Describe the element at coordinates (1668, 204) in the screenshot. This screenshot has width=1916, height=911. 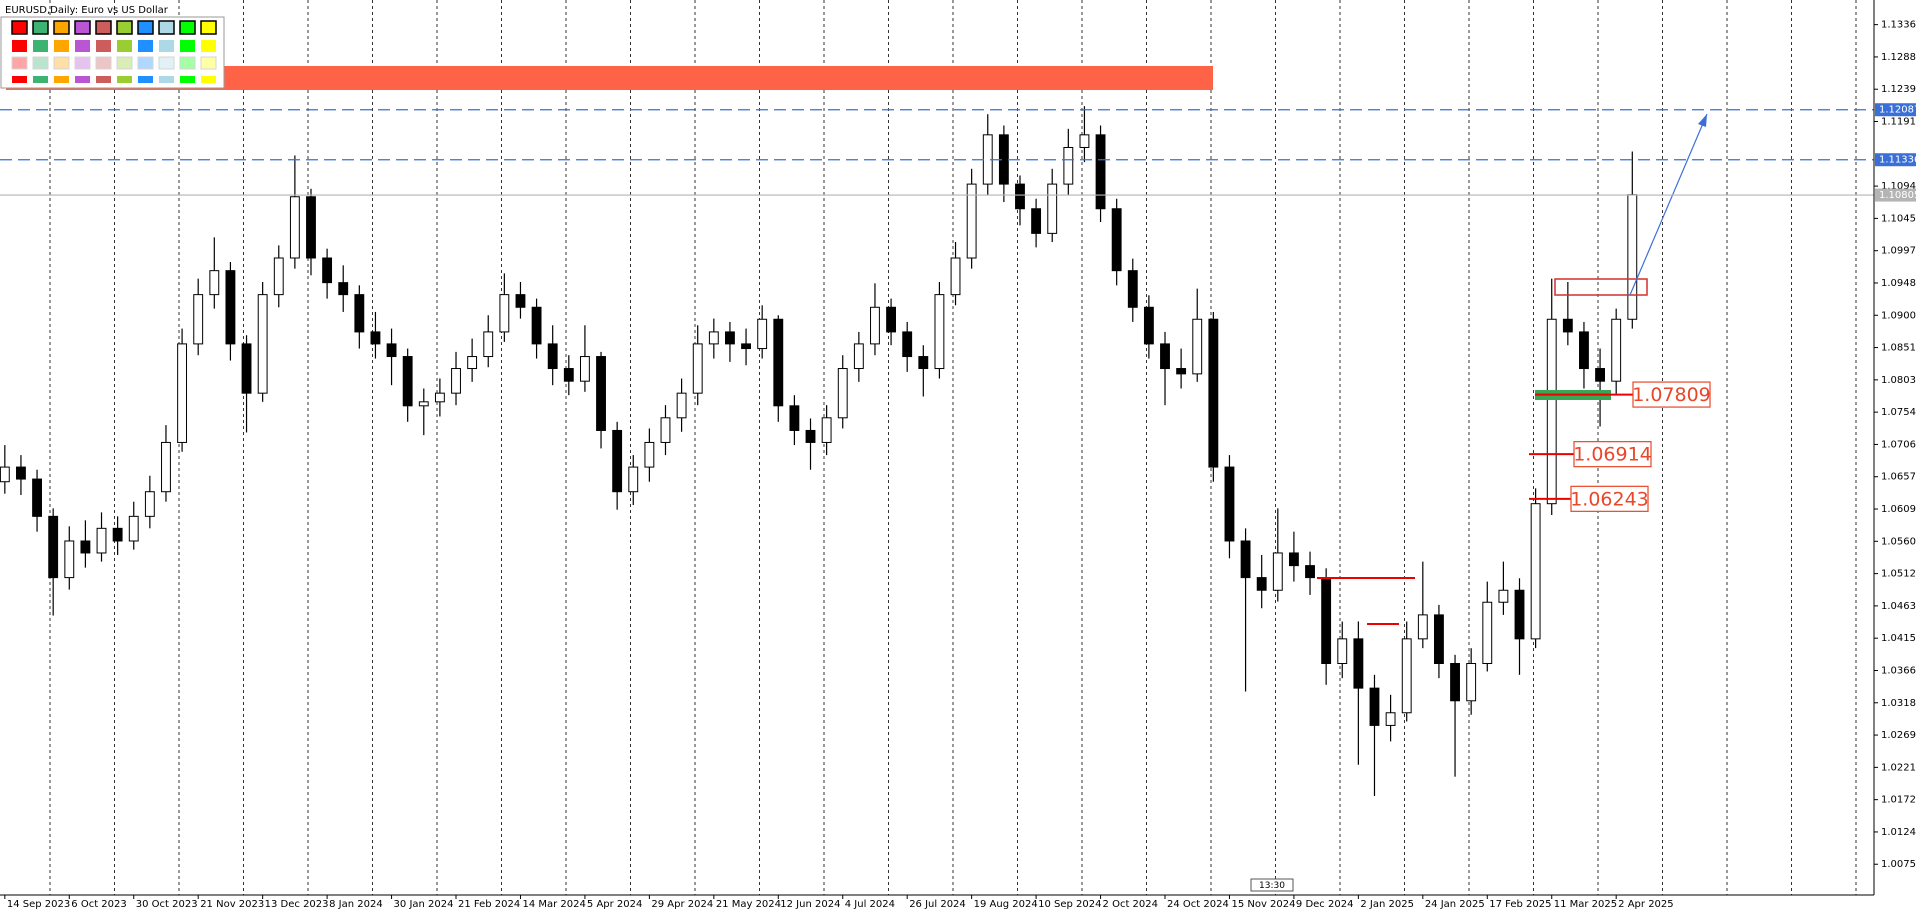
I see `trend-arrow` at that location.